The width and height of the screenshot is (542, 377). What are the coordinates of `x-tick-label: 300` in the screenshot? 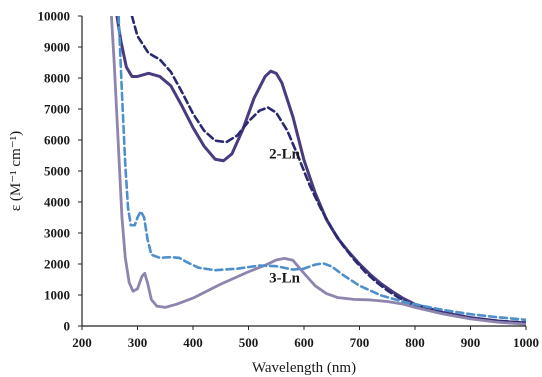 It's located at (138, 342).